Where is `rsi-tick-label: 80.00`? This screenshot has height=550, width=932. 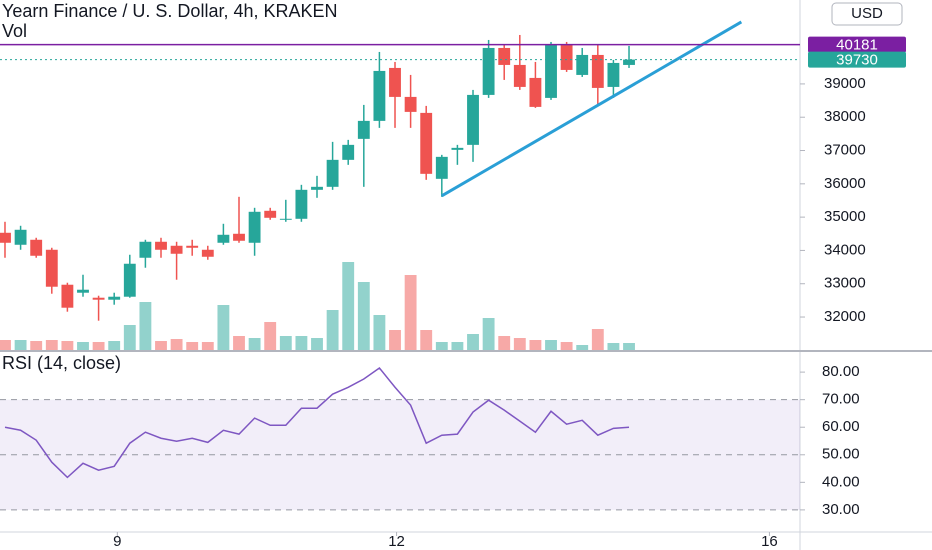
rsi-tick-label: 80.00 is located at coordinates (841, 371).